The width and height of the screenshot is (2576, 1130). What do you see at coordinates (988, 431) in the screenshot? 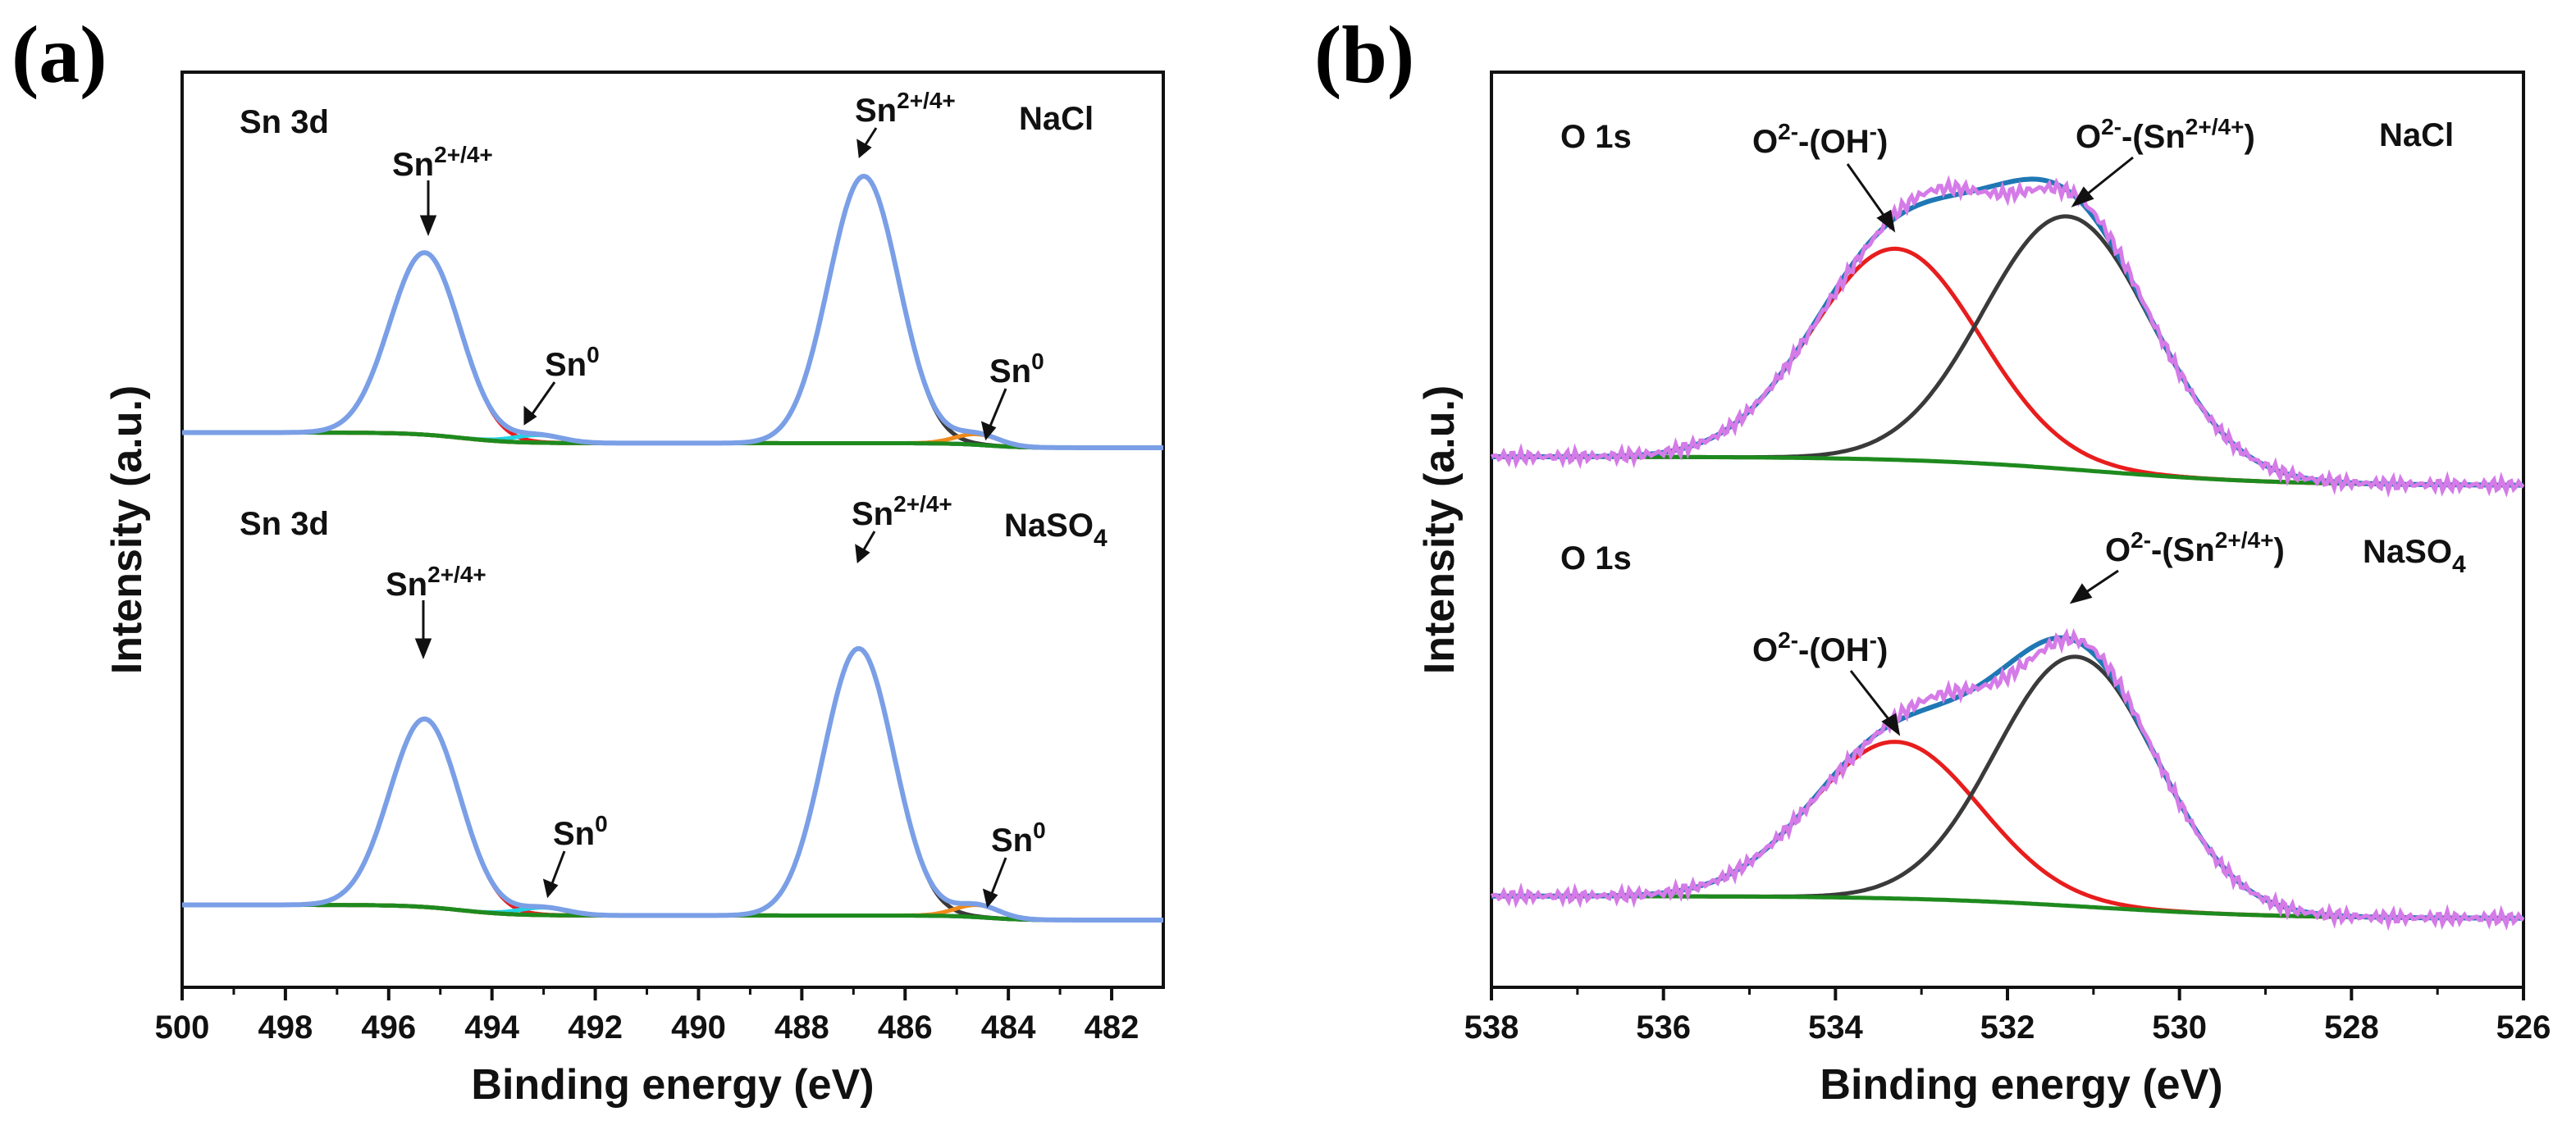
I see `a1-peak4-arrowhead` at bounding box center [988, 431].